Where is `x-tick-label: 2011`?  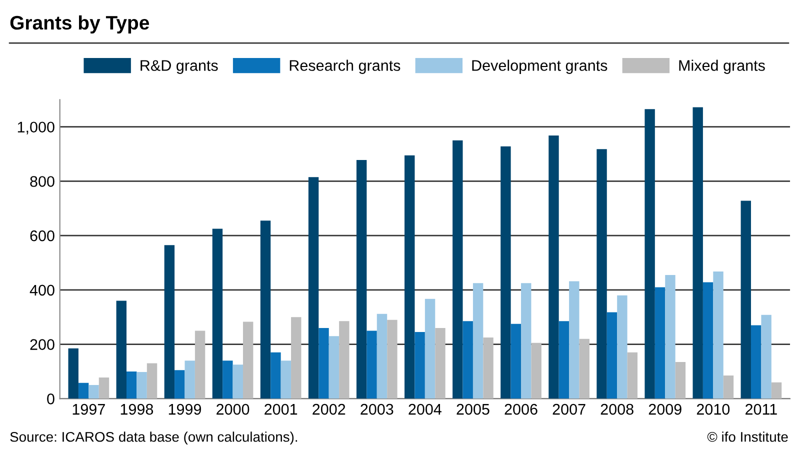
x-tick-label: 2011 is located at coordinates (761, 409).